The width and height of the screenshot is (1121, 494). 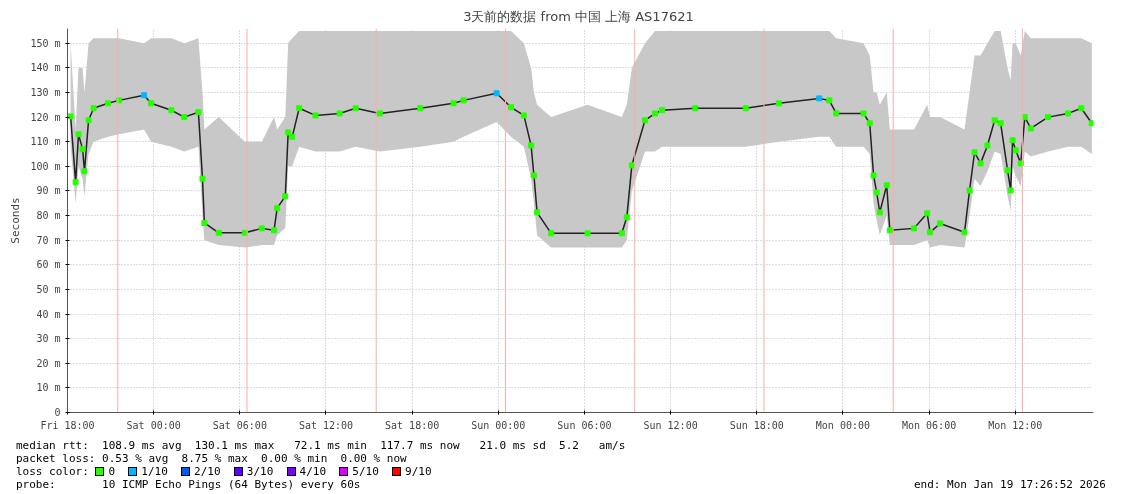 What do you see at coordinates (48, 265) in the screenshot?
I see `y-tick-label: 60 m` at bounding box center [48, 265].